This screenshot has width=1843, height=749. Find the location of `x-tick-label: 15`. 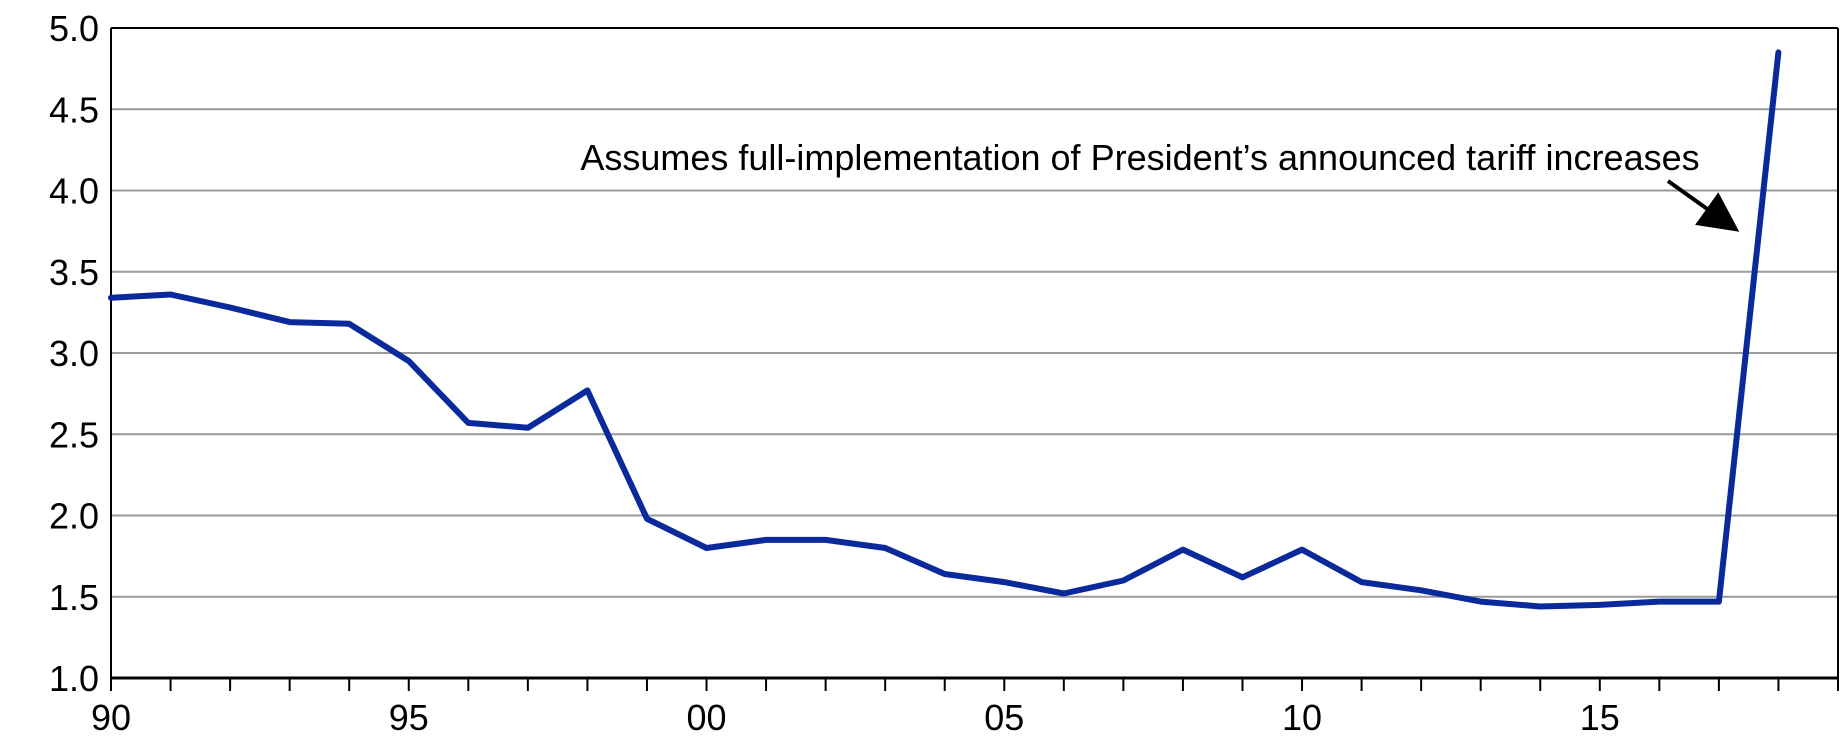

x-tick-label: 15 is located at coordinates (1600, 717).